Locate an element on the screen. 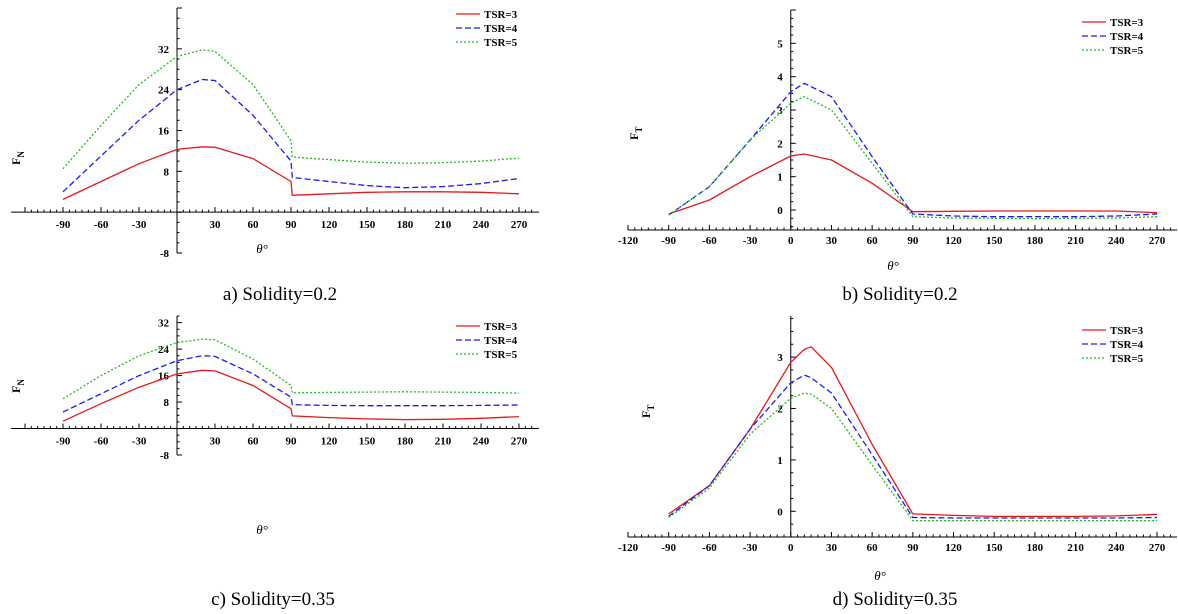  y-axis-title: FT is located at coordinates (635, 133).